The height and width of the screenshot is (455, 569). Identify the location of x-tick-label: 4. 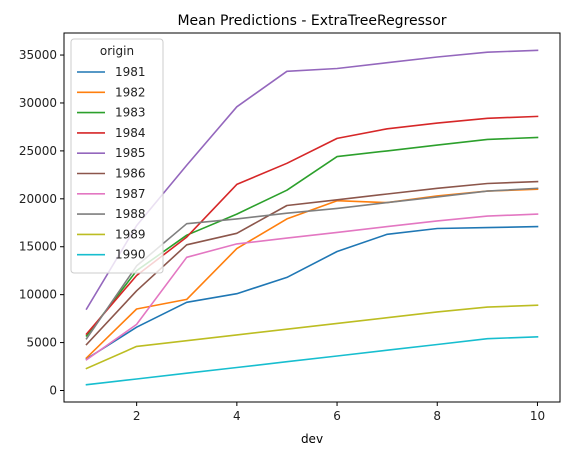
(237, 416).